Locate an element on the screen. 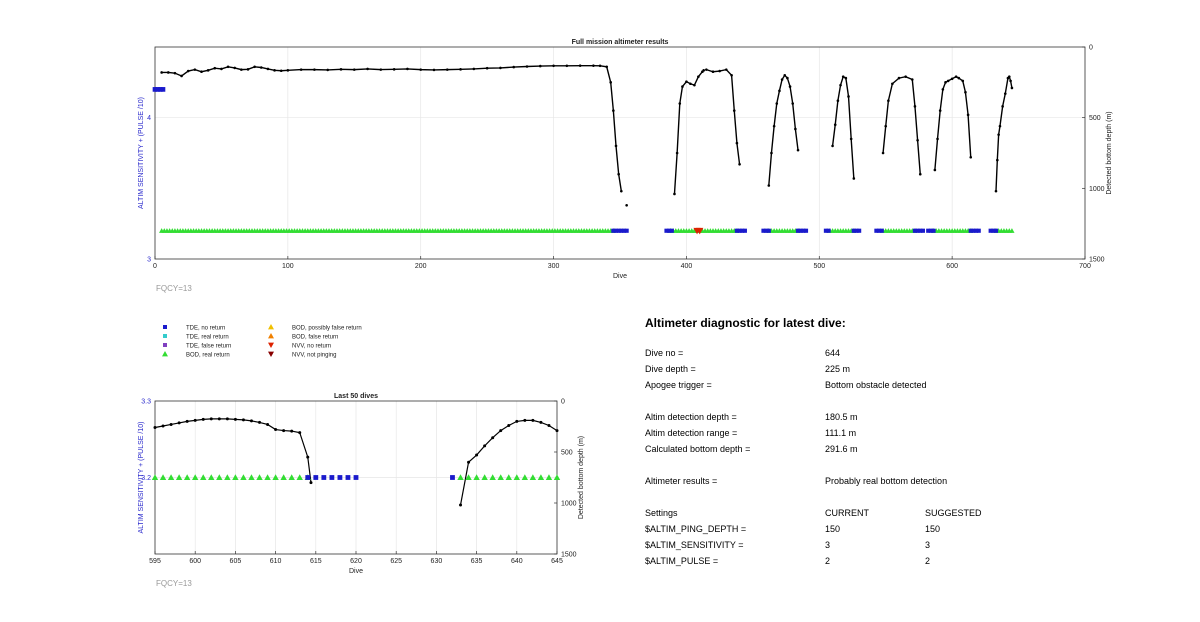  chart-title: Last 50 dives is located at coordinates (356, 396).